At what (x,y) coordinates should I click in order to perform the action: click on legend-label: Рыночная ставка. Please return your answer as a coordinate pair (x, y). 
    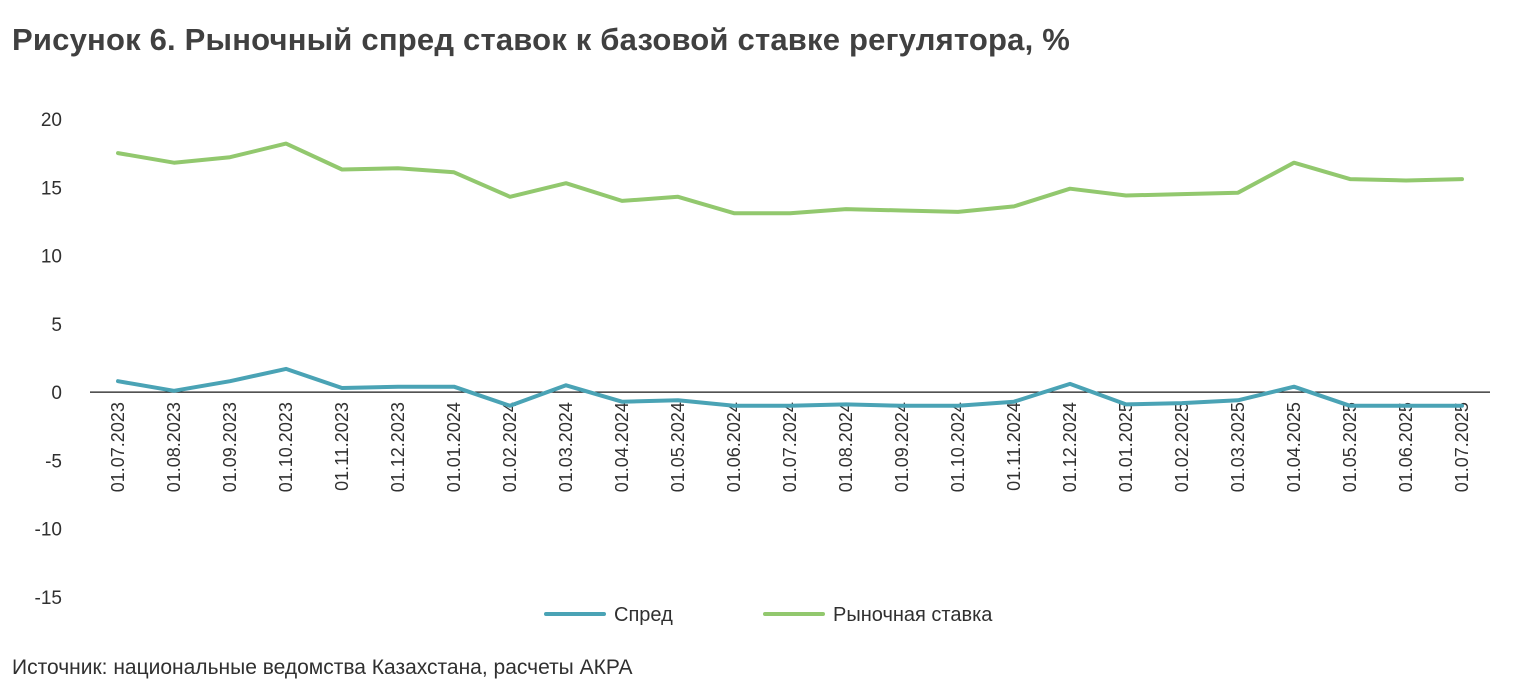
    Looking at the image, I should click on (913, 615).